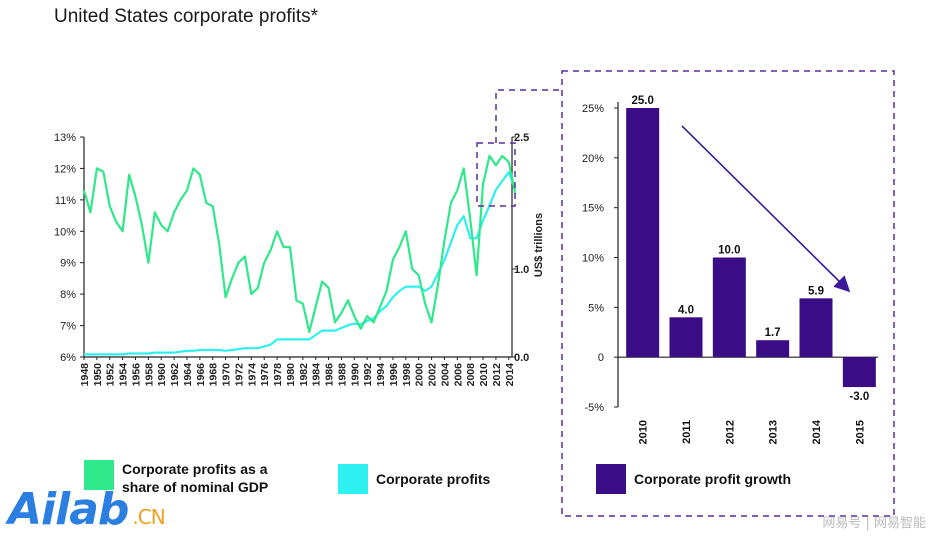  Describe the element at coordinates (643, 233) in the screenshot. I see `bar-2010` at that location.